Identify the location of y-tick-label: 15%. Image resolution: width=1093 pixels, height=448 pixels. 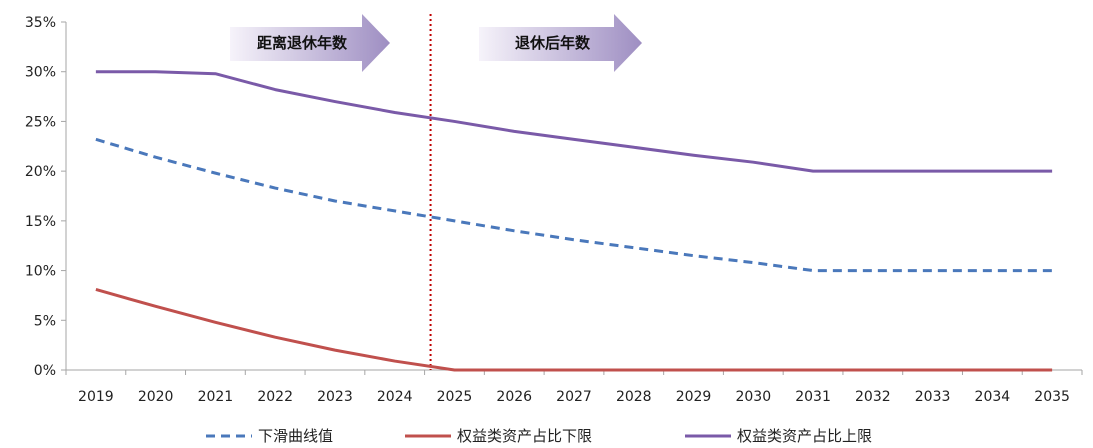
(40, 222).